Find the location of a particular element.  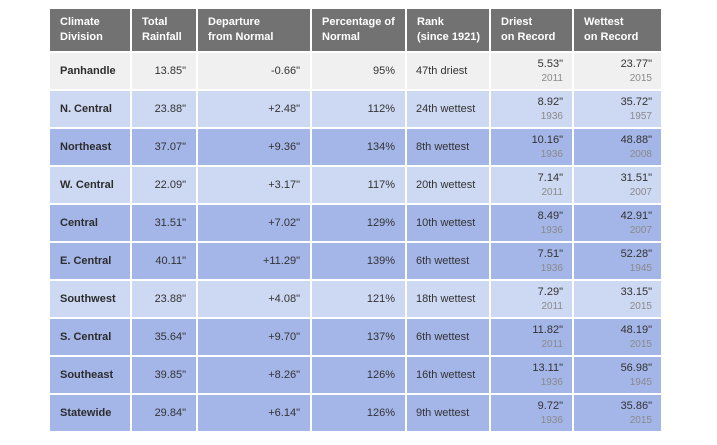

wettest-on-record-cell: 42.91" 2007 is located at coordinates (617, 223).